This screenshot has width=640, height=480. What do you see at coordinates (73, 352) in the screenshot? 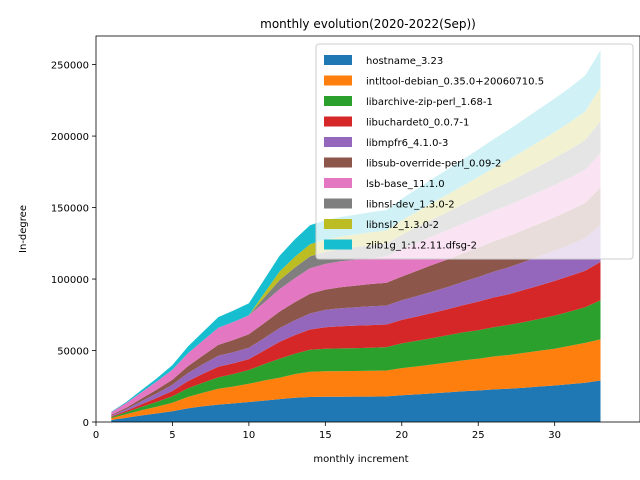
I see `y-tick-label: 50000` at bounding box center [73, 352].